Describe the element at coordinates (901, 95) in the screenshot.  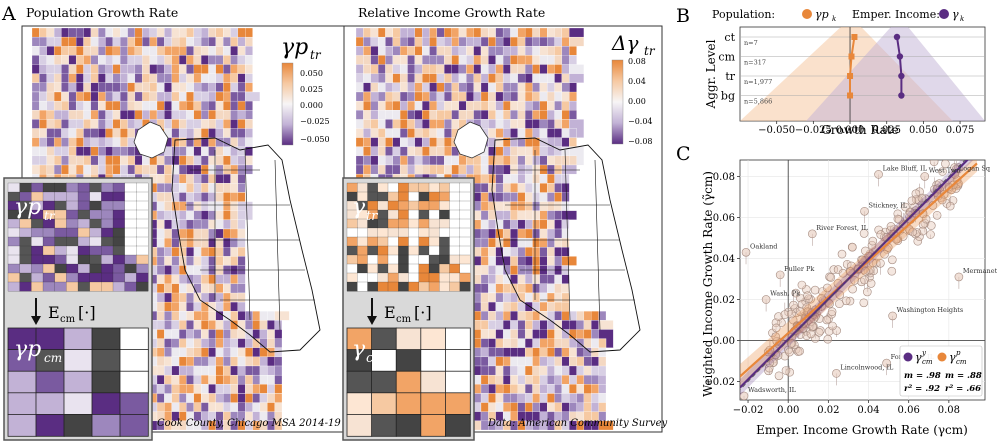
I see `income-point` at that location.